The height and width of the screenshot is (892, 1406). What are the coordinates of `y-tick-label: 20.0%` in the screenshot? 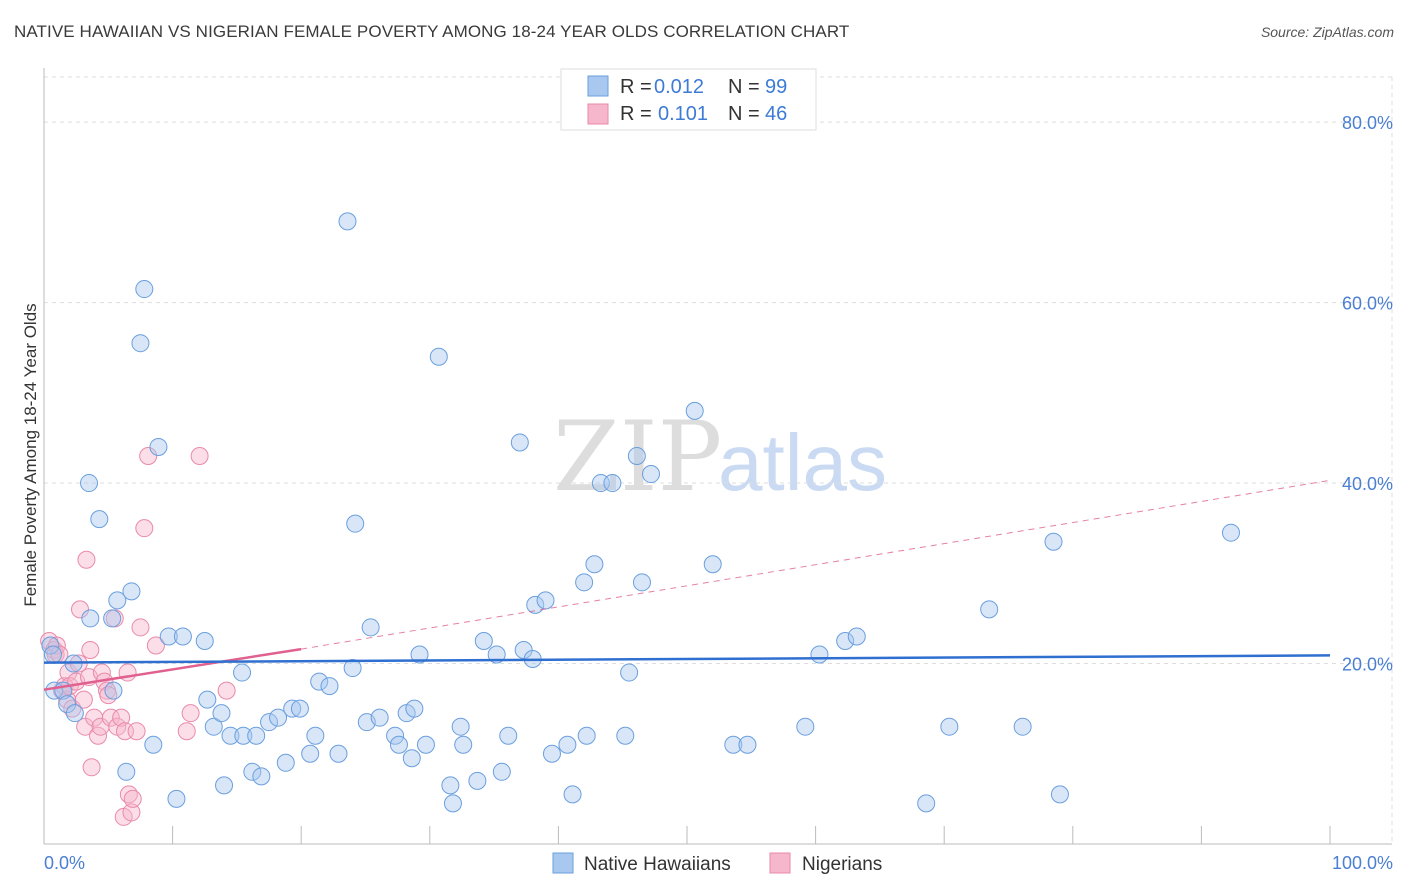 It's located at (1367, 665).